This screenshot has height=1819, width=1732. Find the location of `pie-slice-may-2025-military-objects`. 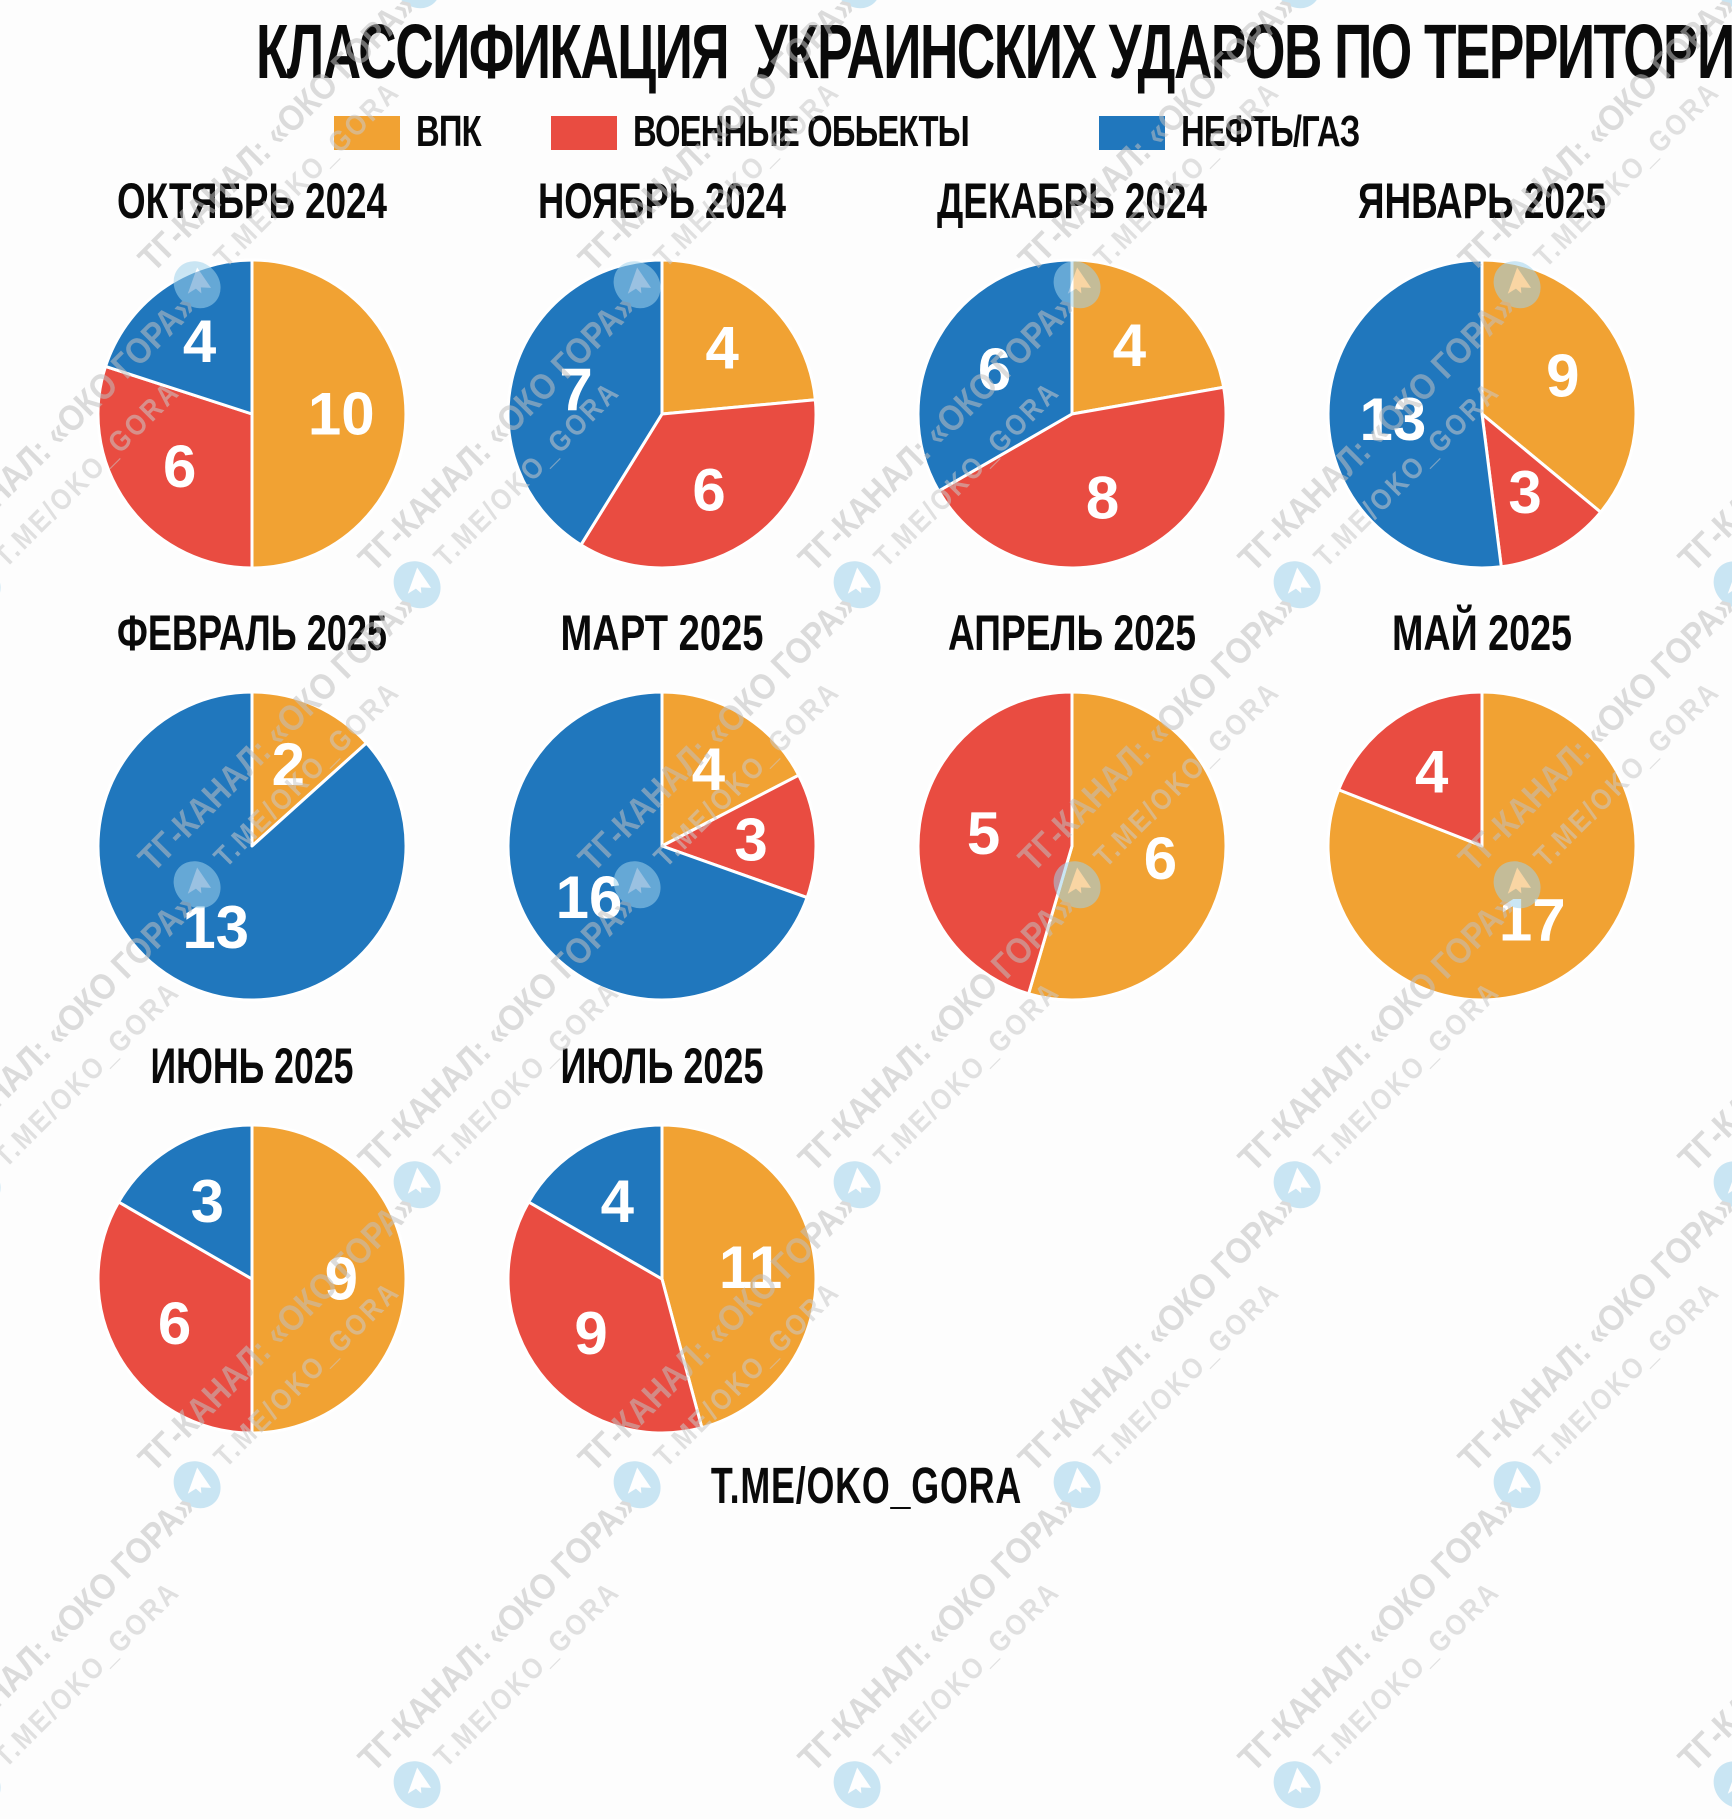

pie-slice-may-2025-military-objects is located at coordinates (1410, 769).